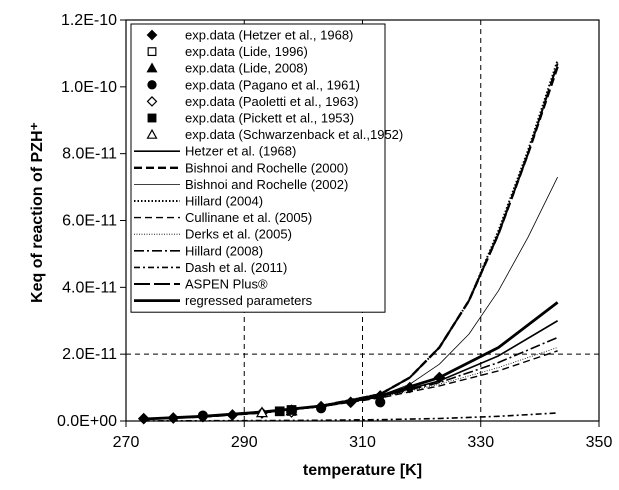 This screenshot has width=619, height=490. What do you see at coordinates (294, 134) in the screenshot?
I see `legend-label: exp.data (Schwarzenback et al.,1952)` at bounding box center [294, 134].